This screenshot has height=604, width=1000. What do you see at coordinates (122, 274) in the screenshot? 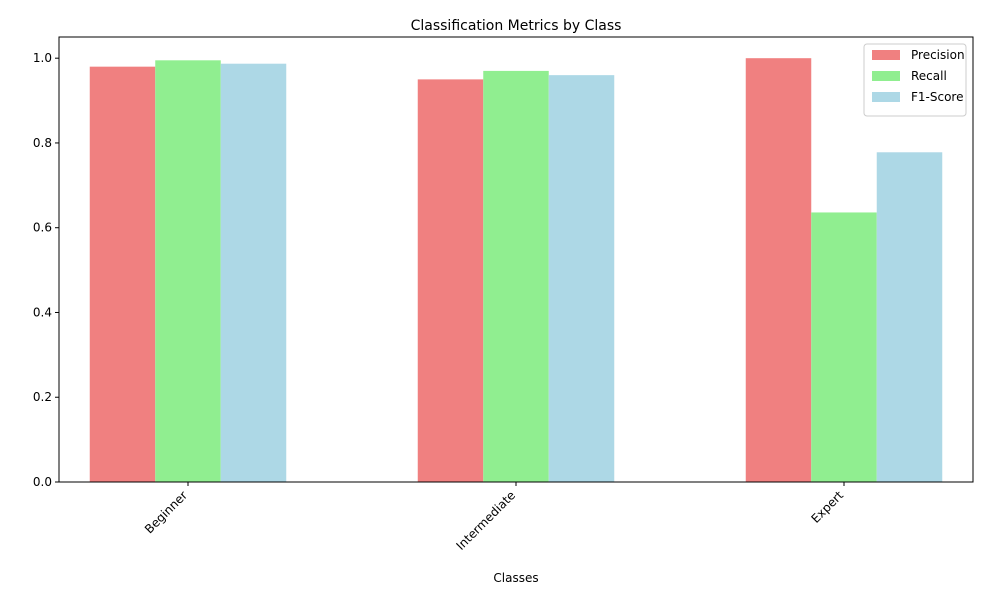
I see `bar-precision-beginner` at bounding box center [122, 274].